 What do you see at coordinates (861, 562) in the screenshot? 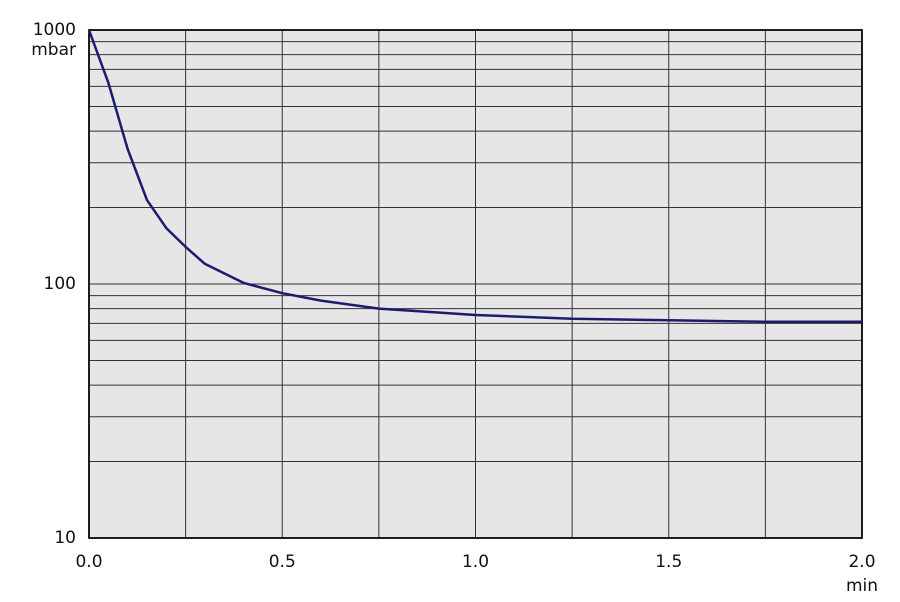
I see `x-tick-label: 2.0` at bounding box center [861, 562].